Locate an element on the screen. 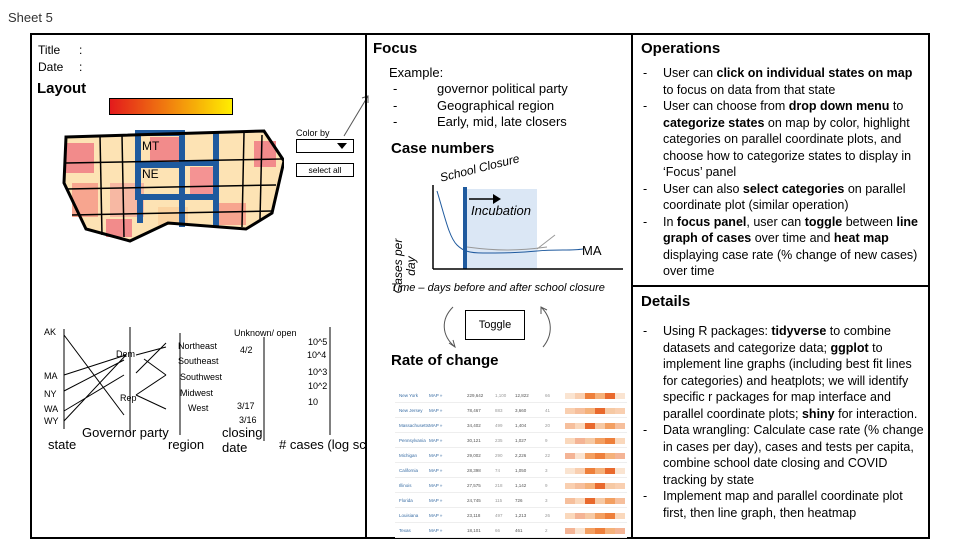 The width and height of the screenshot is (960, 540). bullet-text: categorize states is located at coordinates (714, 122).